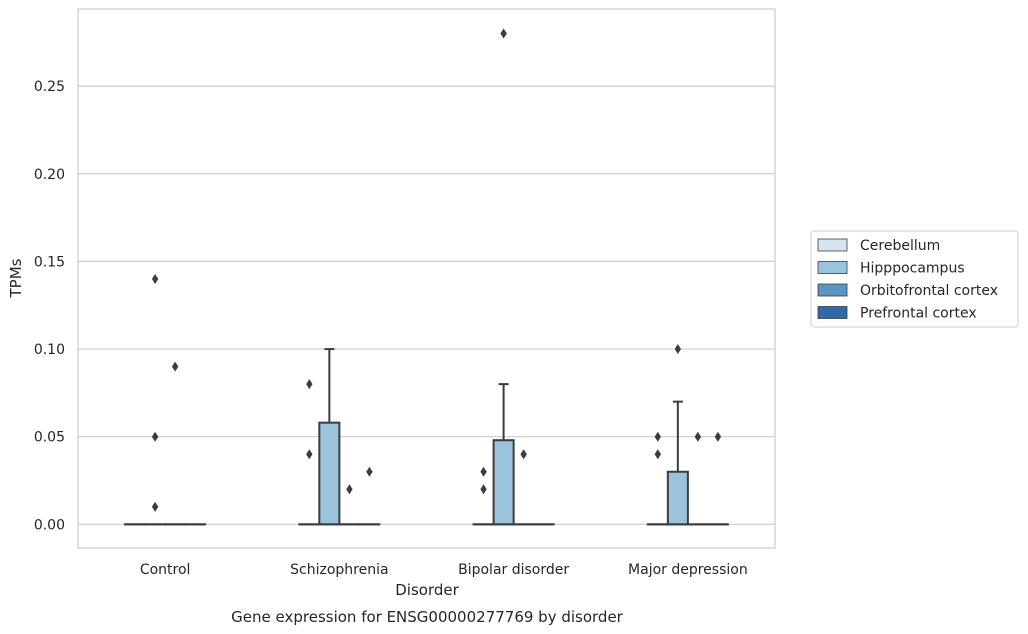  I want to click on legend-label: Hipppocampus, so click(912, 269).